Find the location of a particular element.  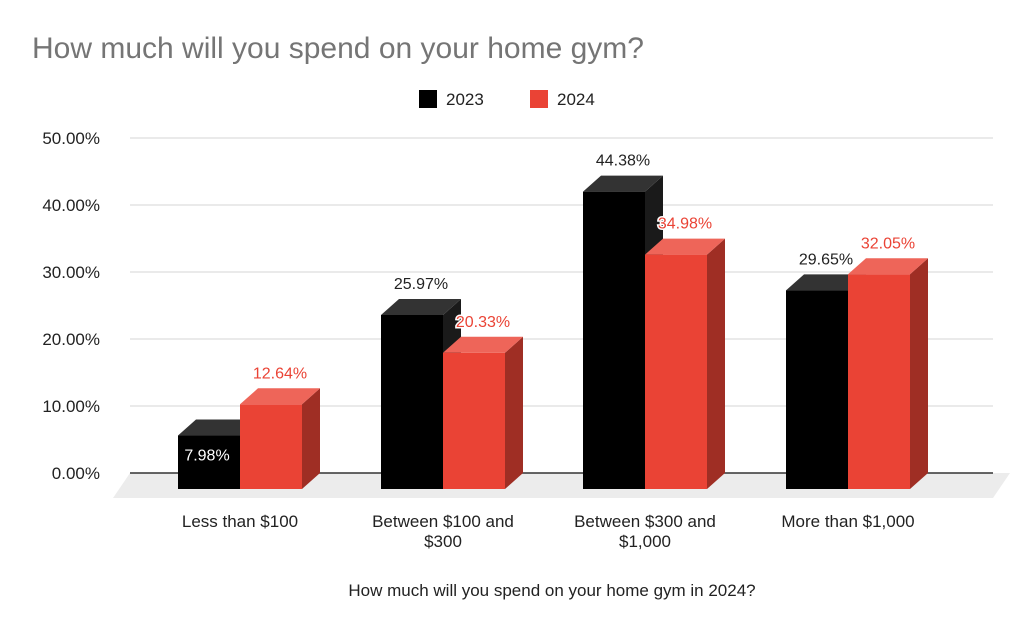

data-label: 34.98% is located at coordinates (685, 224).